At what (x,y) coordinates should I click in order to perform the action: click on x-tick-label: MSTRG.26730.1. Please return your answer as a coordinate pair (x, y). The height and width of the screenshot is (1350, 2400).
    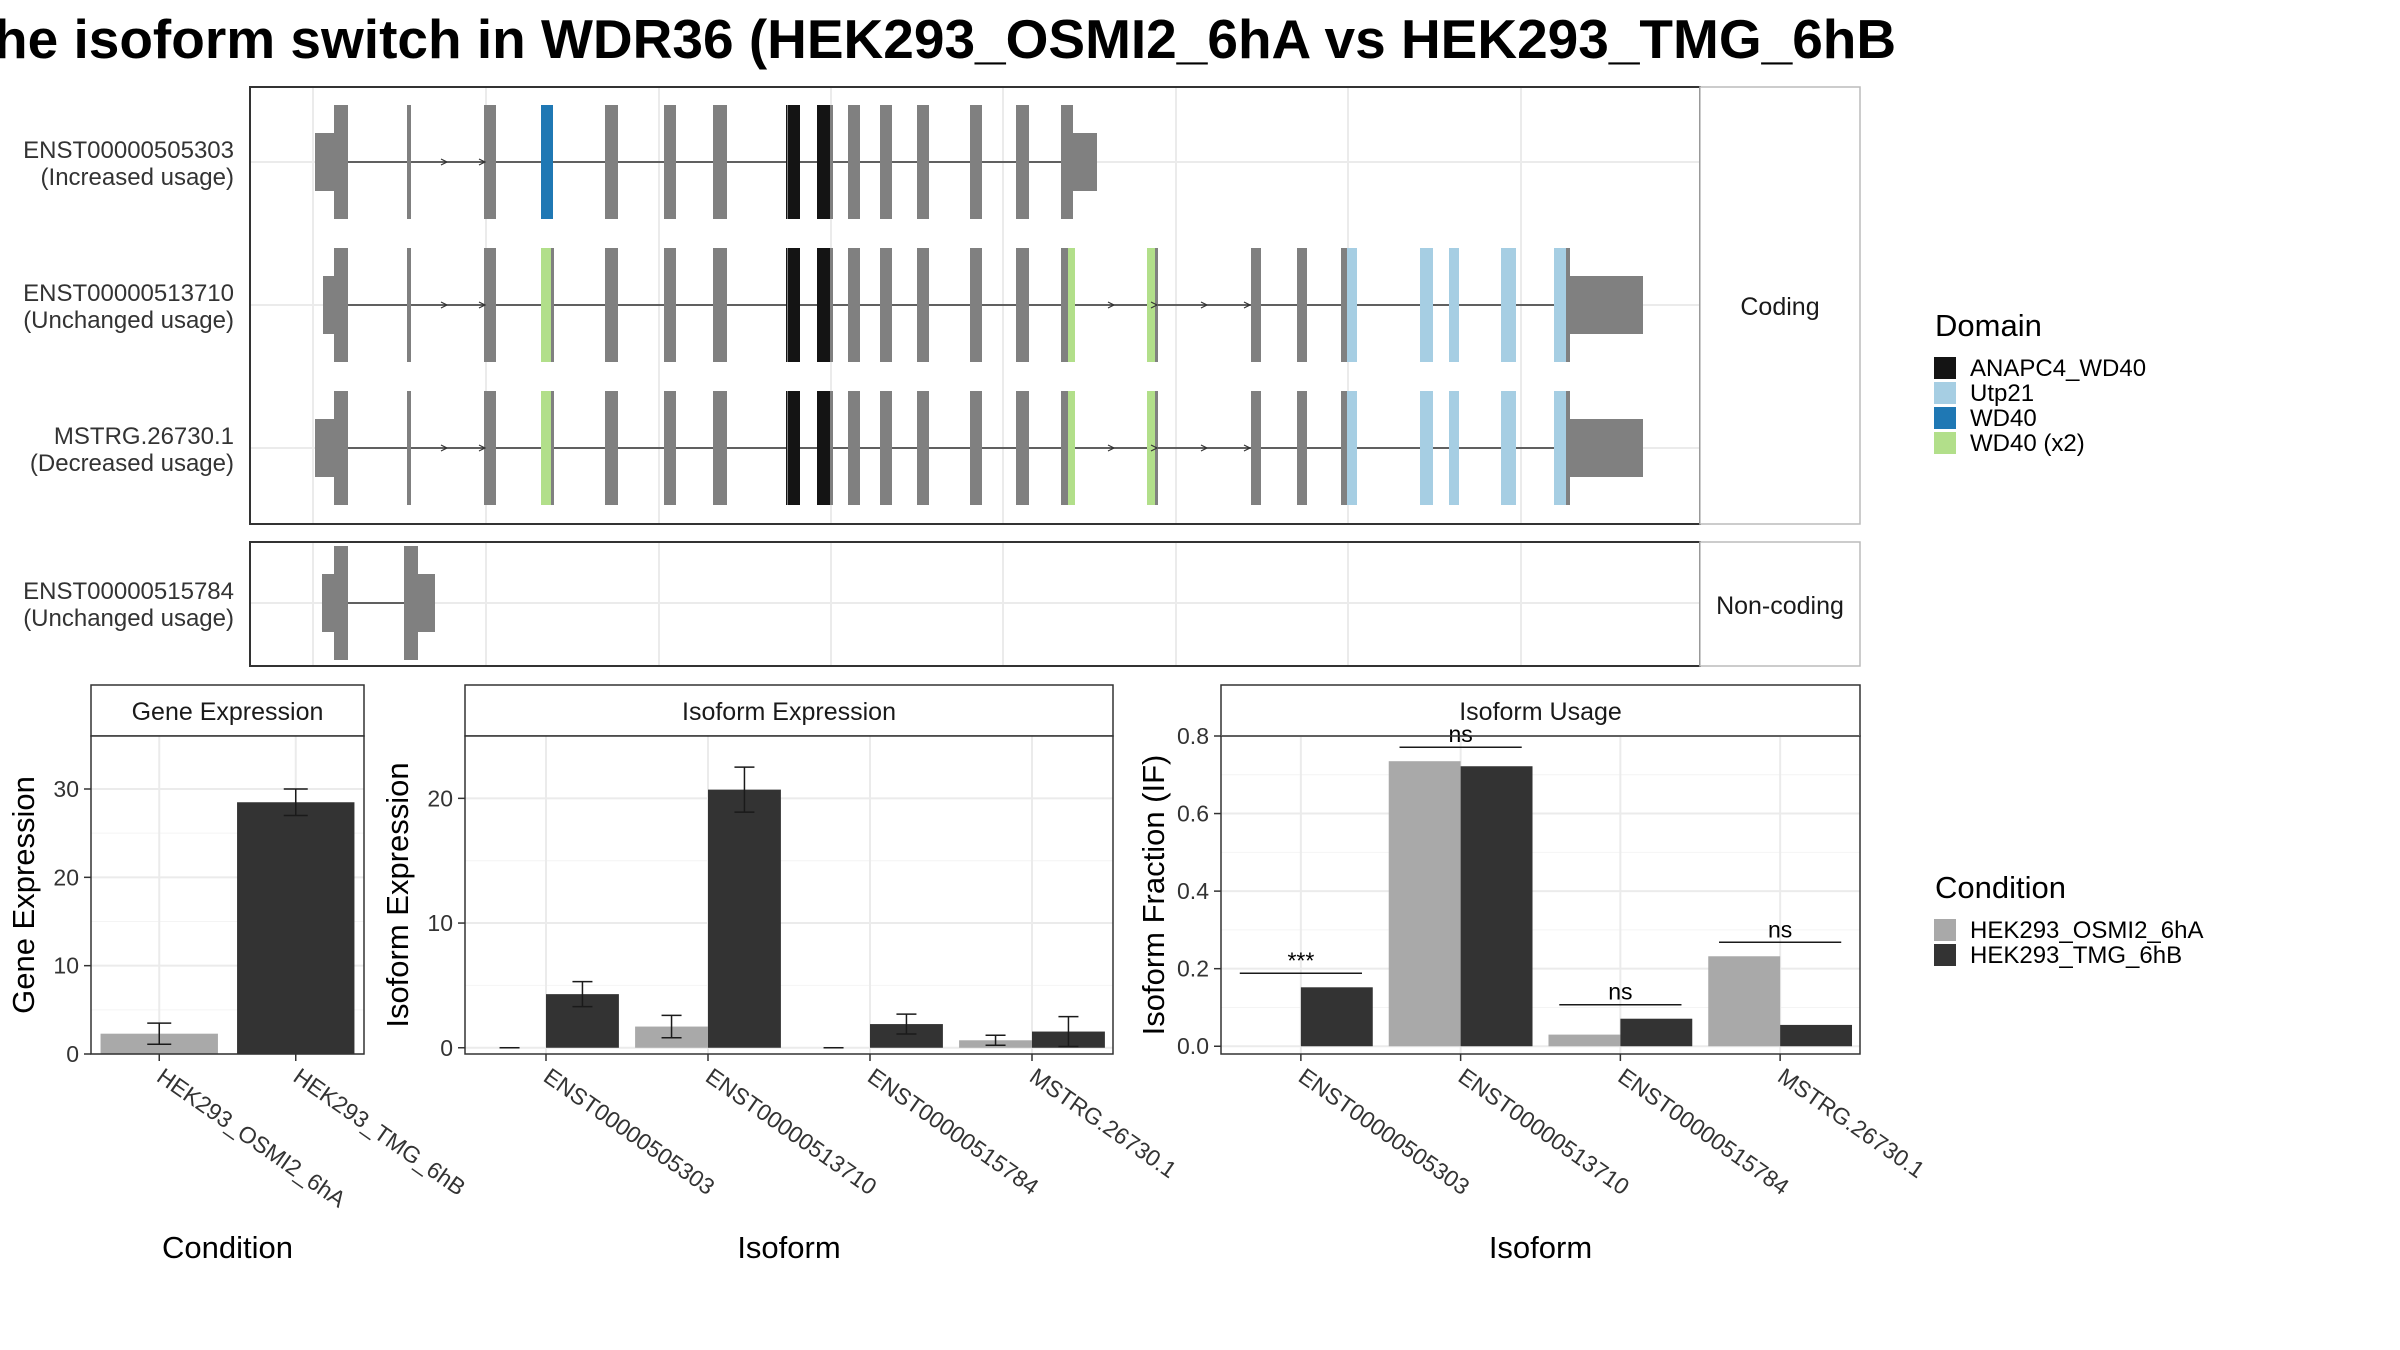
    Looking at the image, I should click on (1103, 1123).